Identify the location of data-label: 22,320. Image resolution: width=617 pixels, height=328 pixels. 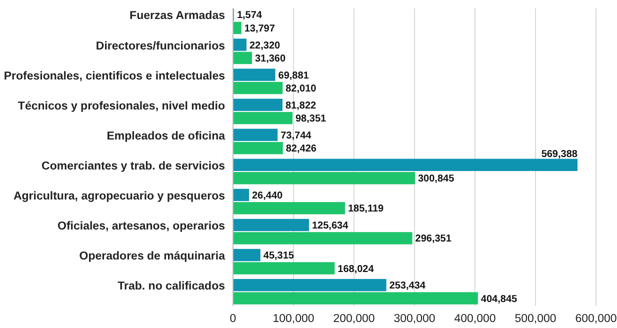
(265, 46).